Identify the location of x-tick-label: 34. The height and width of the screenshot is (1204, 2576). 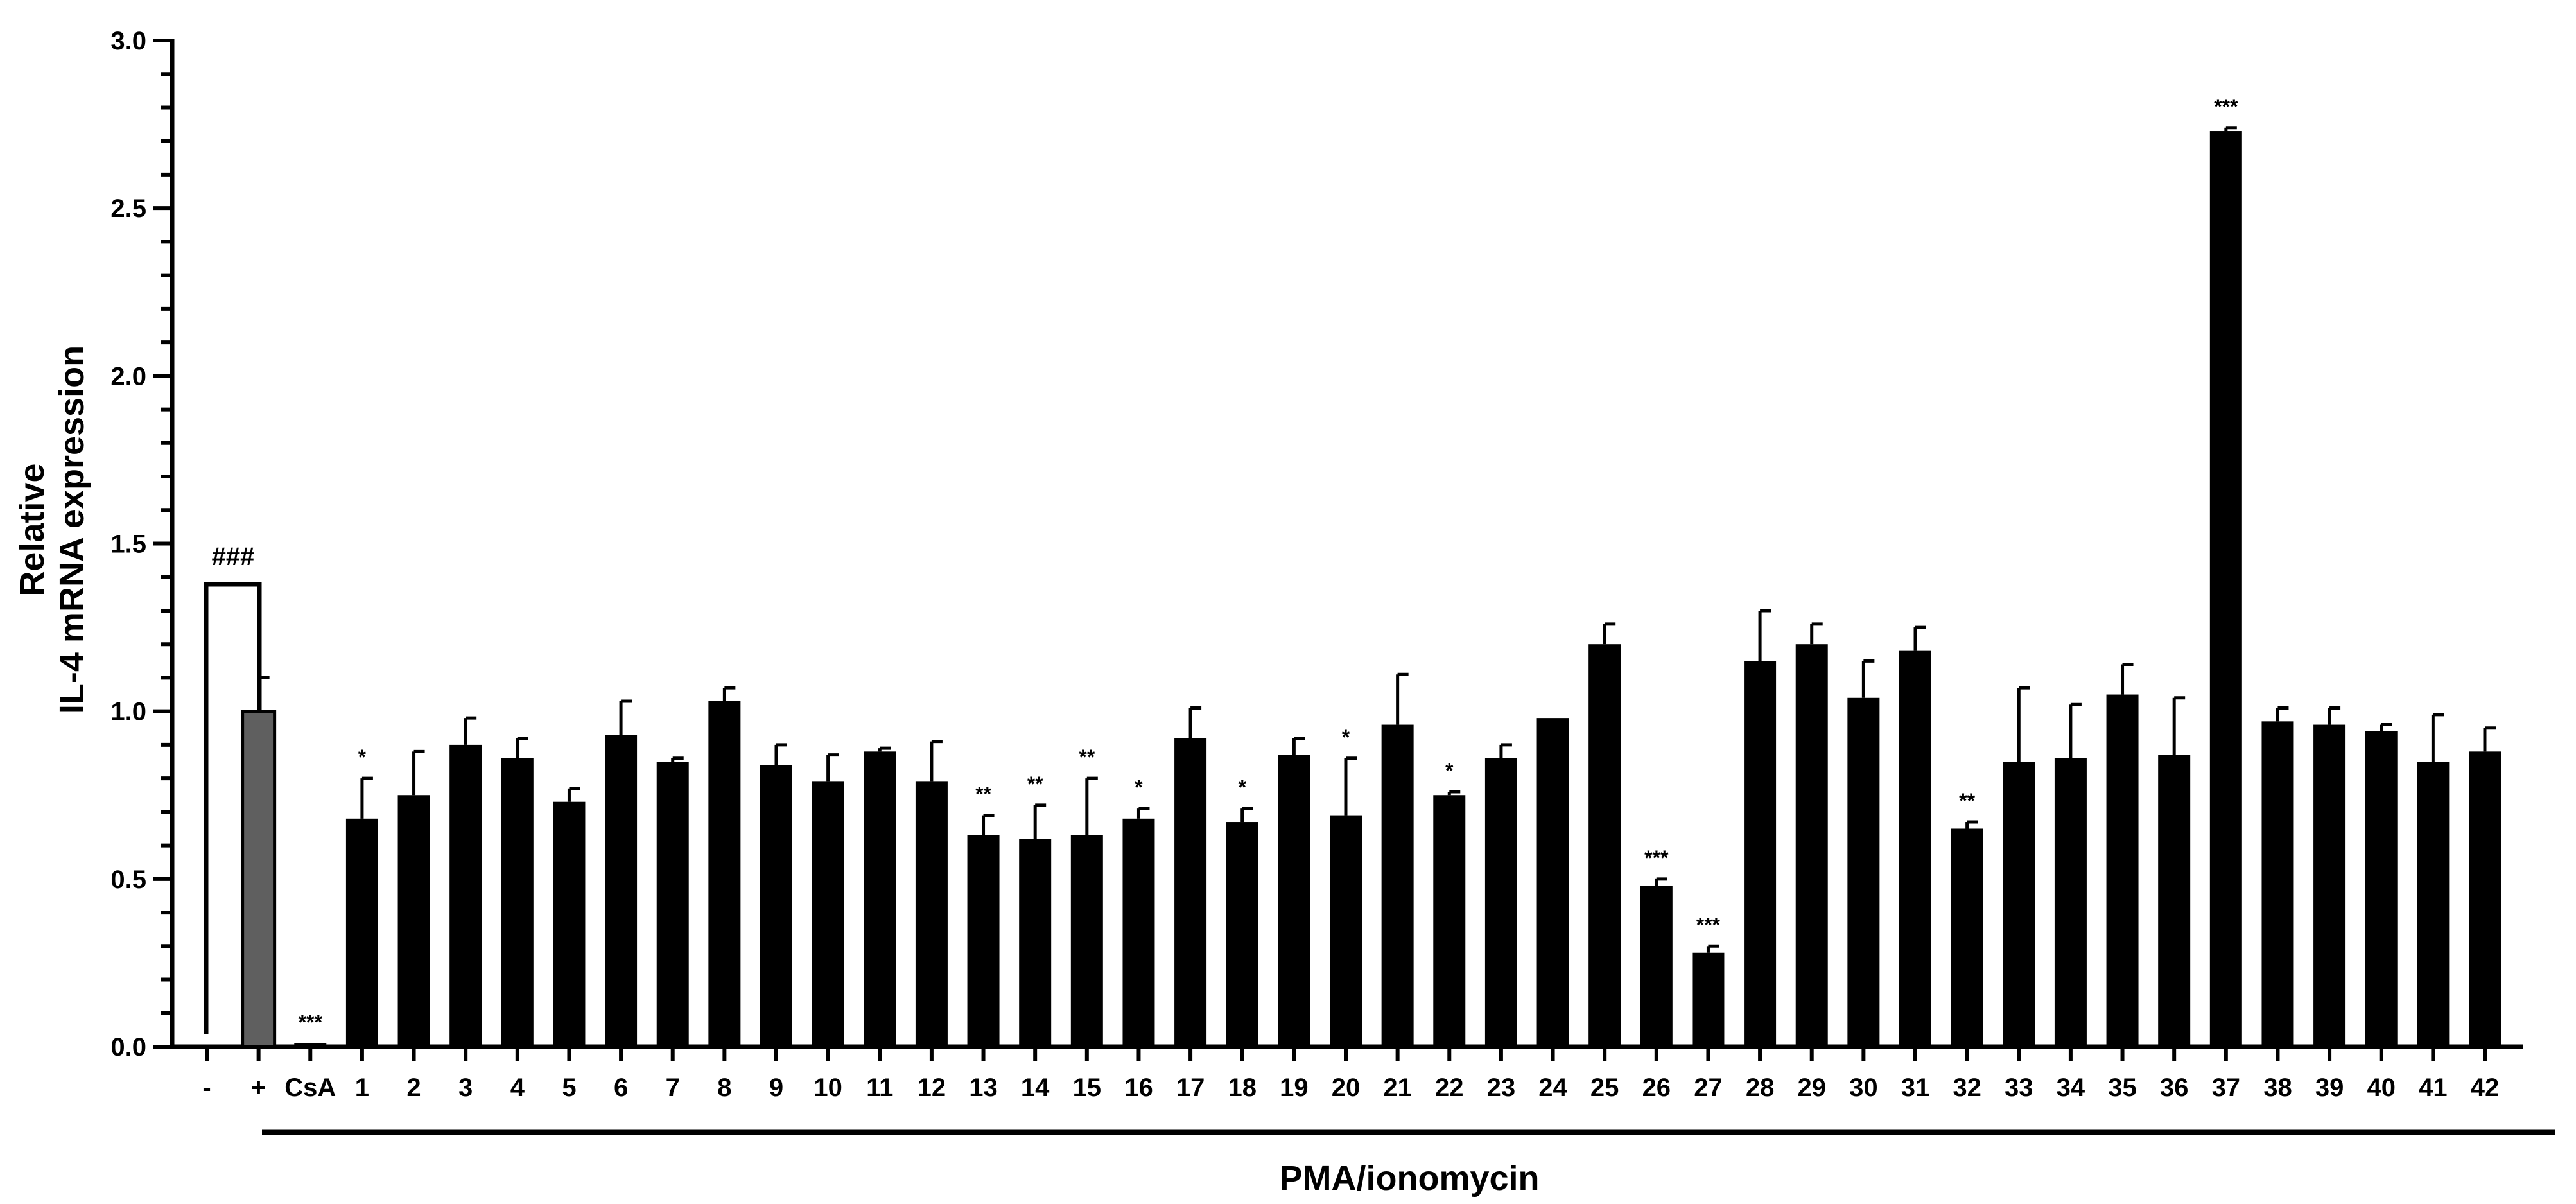
(2071, 1088).